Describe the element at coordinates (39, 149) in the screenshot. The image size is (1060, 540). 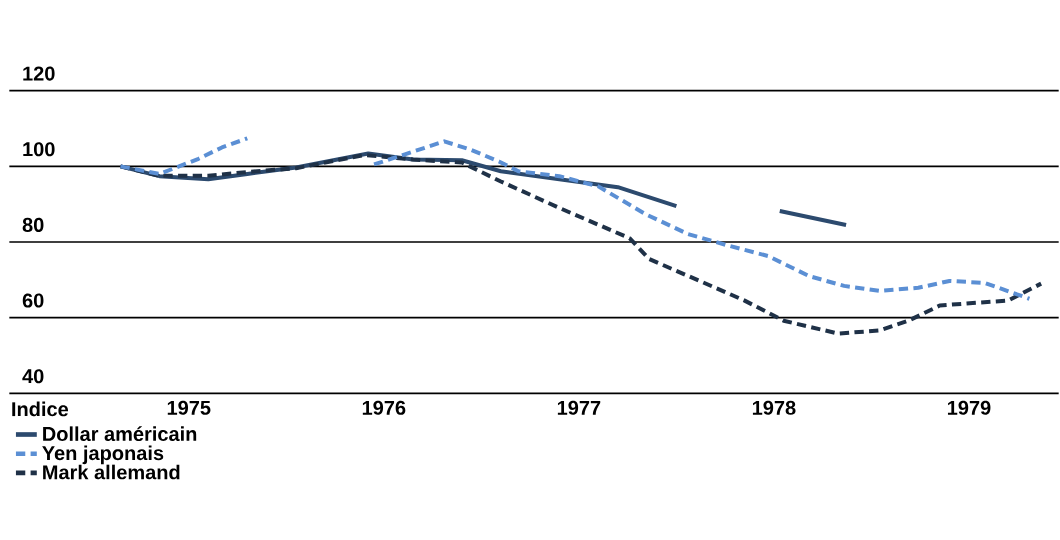
I see `y-tick-label: 100` at that location.